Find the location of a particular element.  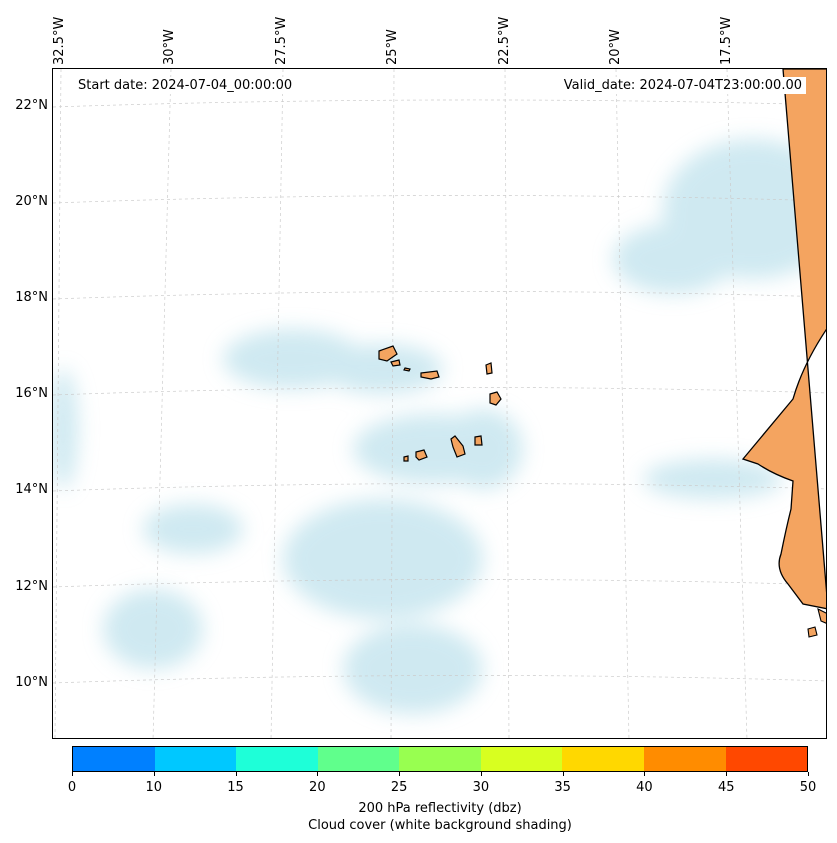

colorbar-sublabel: Cloud cover (white background shading) is located at coordinates (440, 825).